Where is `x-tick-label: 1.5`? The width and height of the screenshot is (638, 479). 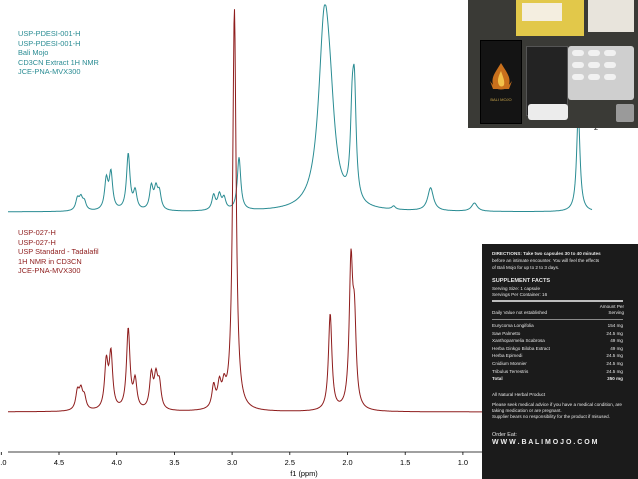
x-tick-label: 1.5 is located at coordinates (405, 462).